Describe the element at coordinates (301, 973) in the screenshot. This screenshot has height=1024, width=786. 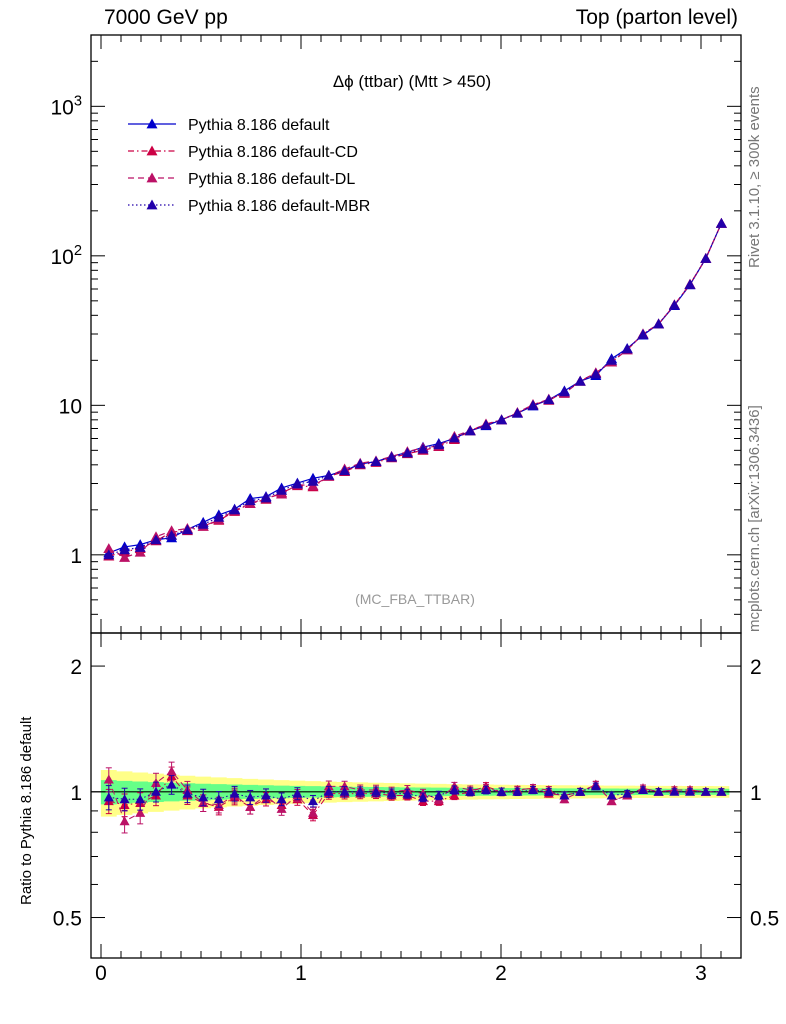
I see `x-tick-label: 1` at that location.